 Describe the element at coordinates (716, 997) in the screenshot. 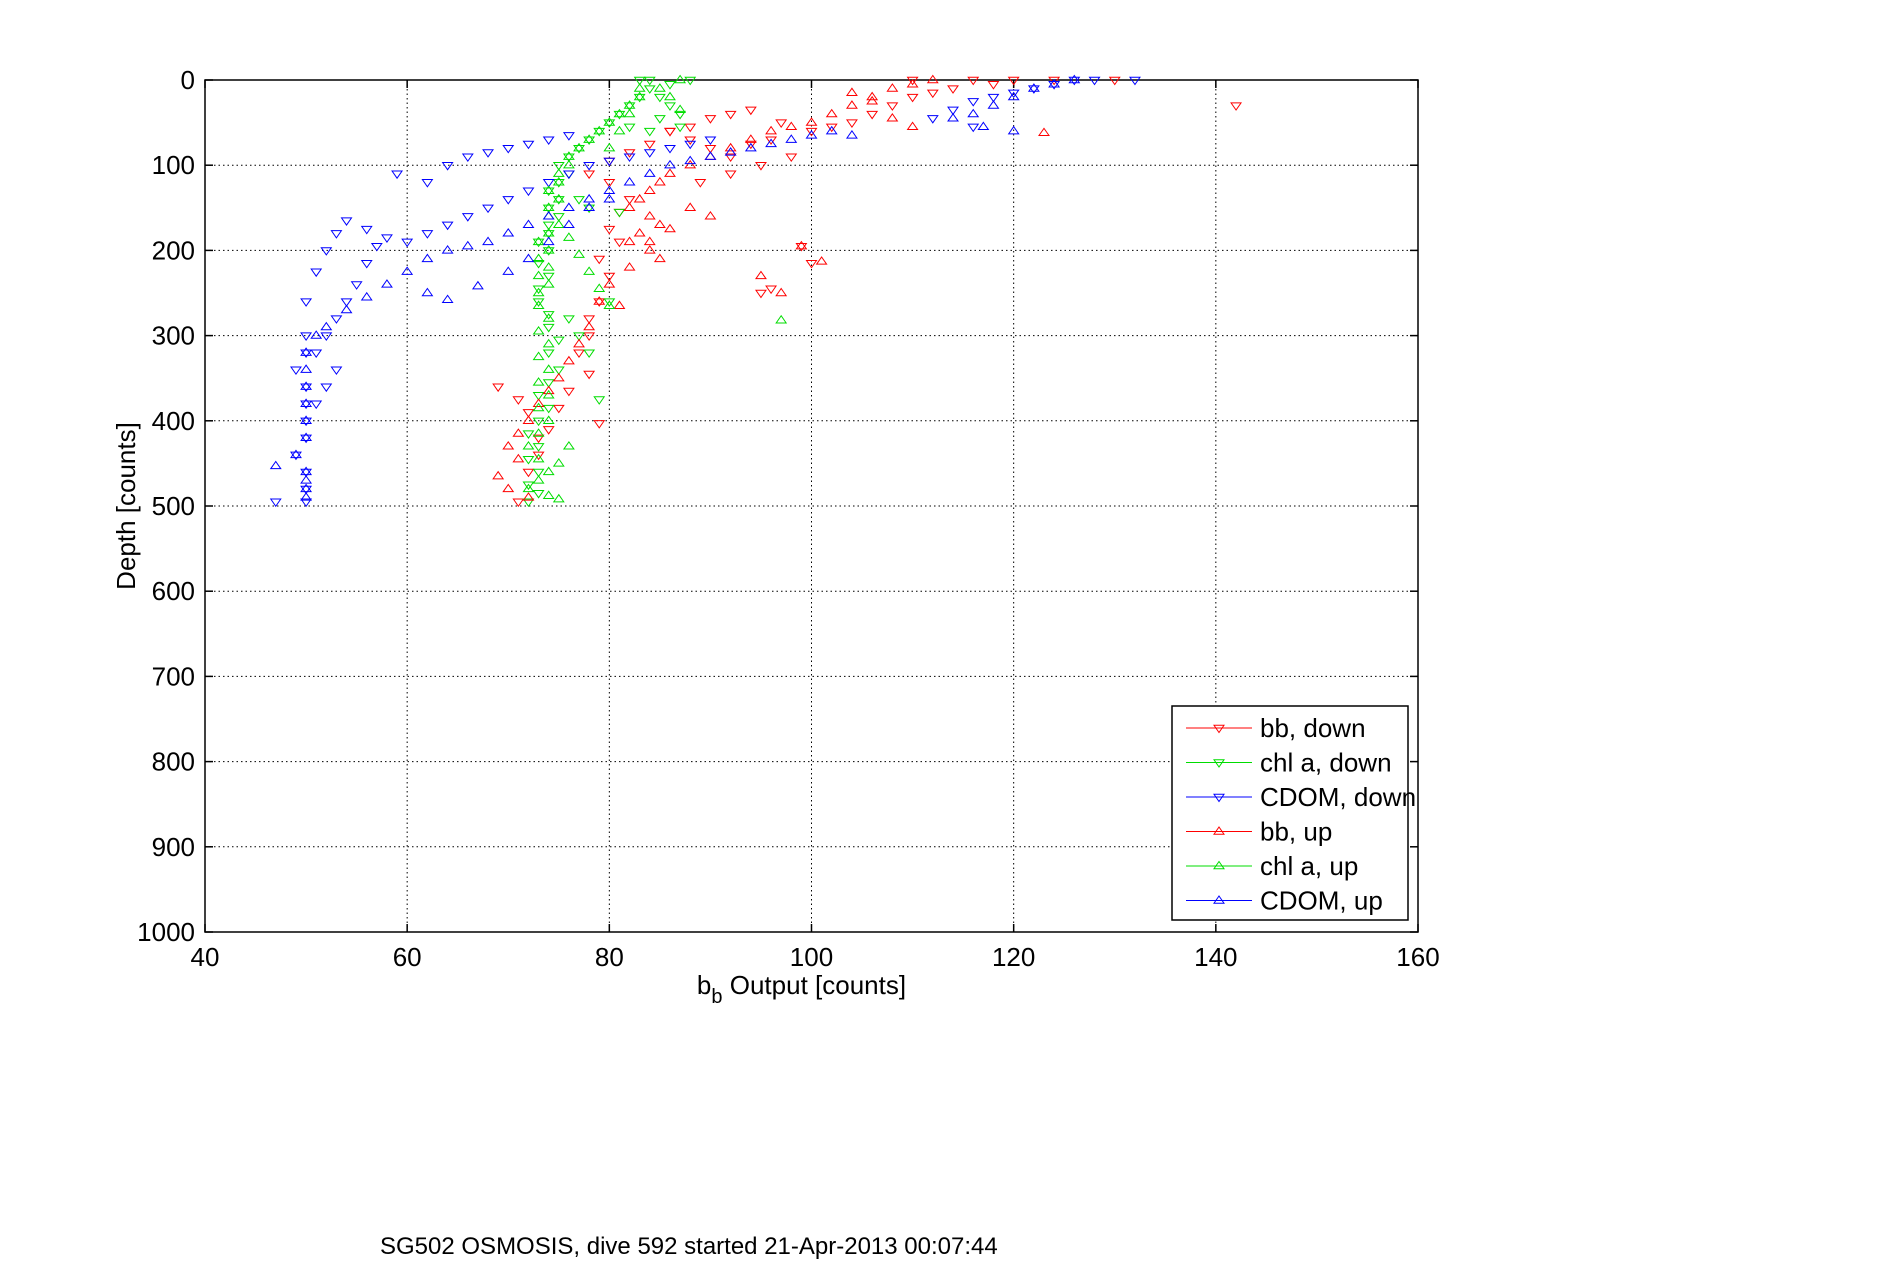

I see `x-axis-label-subscript: b` at that location.